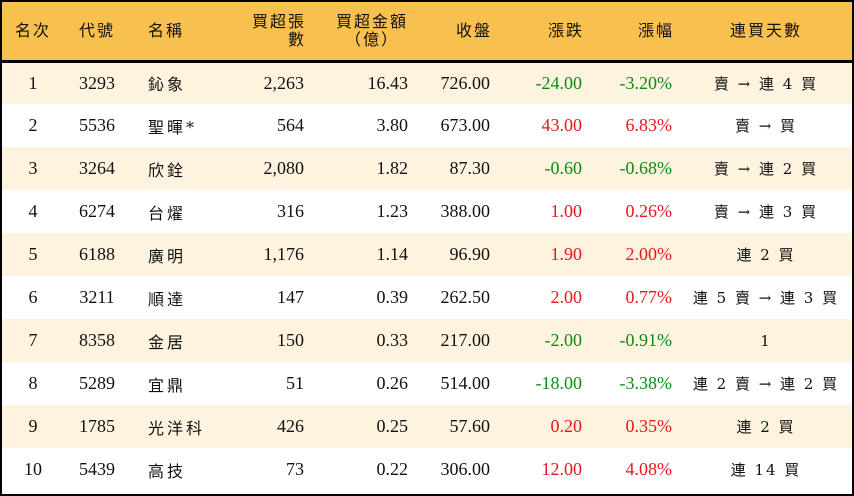 The height and width of the screenshot is (496, 854). Describe the element at coordinates (649, 211) in the screenshot. I see `change-pct-cell: 0.26%` at that location.